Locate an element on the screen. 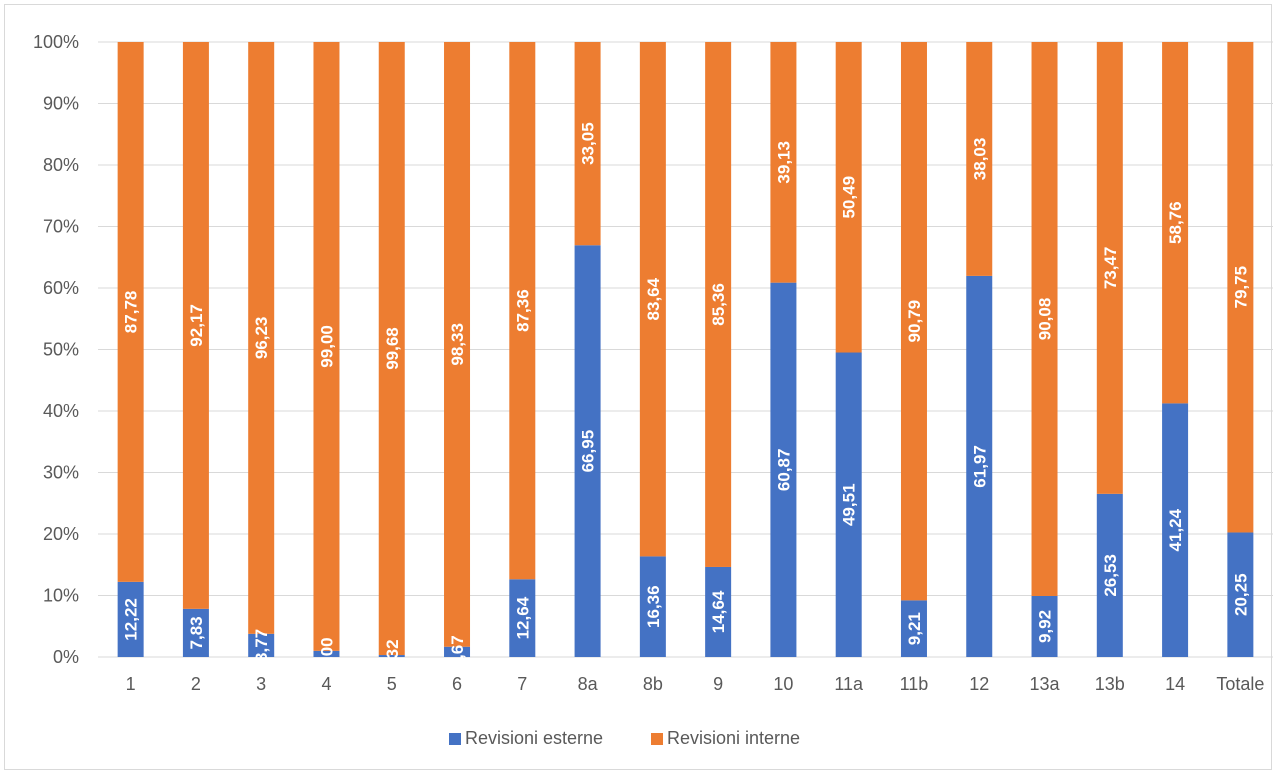  bar-data-label: 73,47 is located at coordinates (1110, 268).